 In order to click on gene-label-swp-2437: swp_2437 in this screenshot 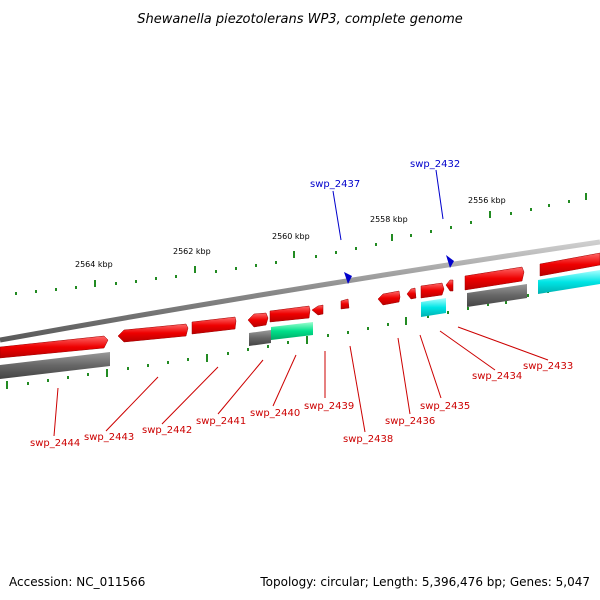, I will do `click(335, 184)`.